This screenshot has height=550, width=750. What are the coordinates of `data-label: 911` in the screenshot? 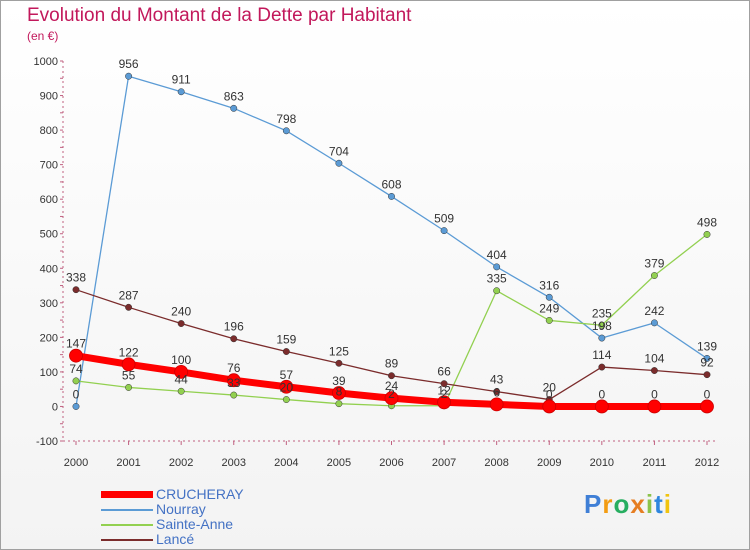 It's located at (181, 80).